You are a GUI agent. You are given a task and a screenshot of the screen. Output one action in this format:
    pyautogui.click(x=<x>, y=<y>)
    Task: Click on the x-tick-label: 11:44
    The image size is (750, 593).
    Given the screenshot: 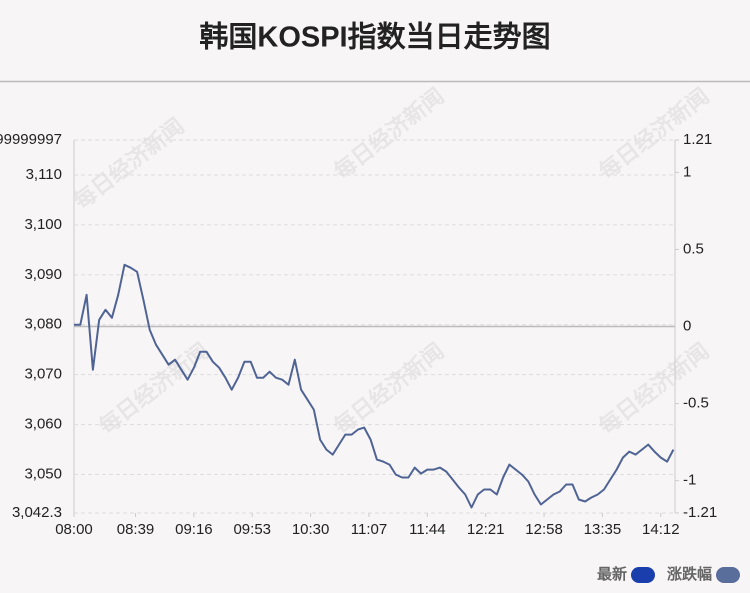 What is the action you would take?
    pyautogui.click(x=427, y=529)
    